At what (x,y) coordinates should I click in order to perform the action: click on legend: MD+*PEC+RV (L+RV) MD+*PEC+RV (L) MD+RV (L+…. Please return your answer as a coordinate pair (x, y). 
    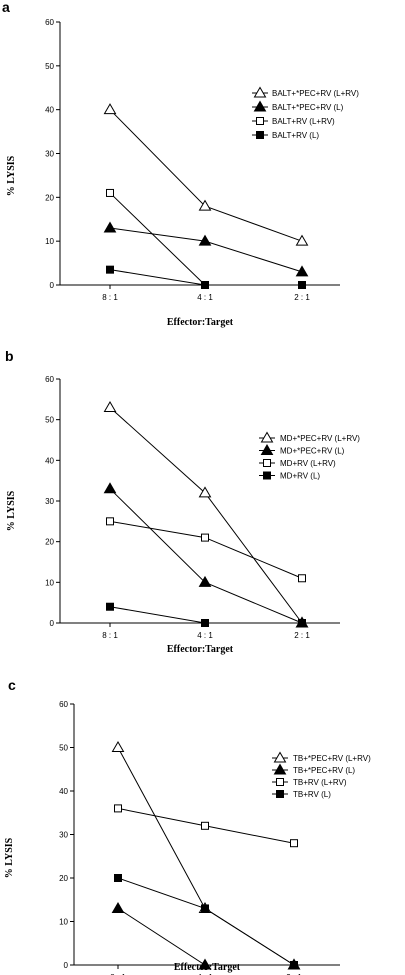
    Looking at the image, I should click on (309, 456).